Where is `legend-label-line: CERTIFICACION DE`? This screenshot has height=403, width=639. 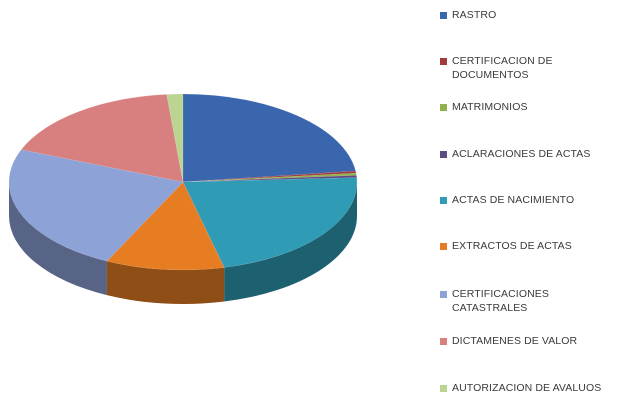 legend-label-line: CERTIFICACION DE is located at coordinates (502, 61).